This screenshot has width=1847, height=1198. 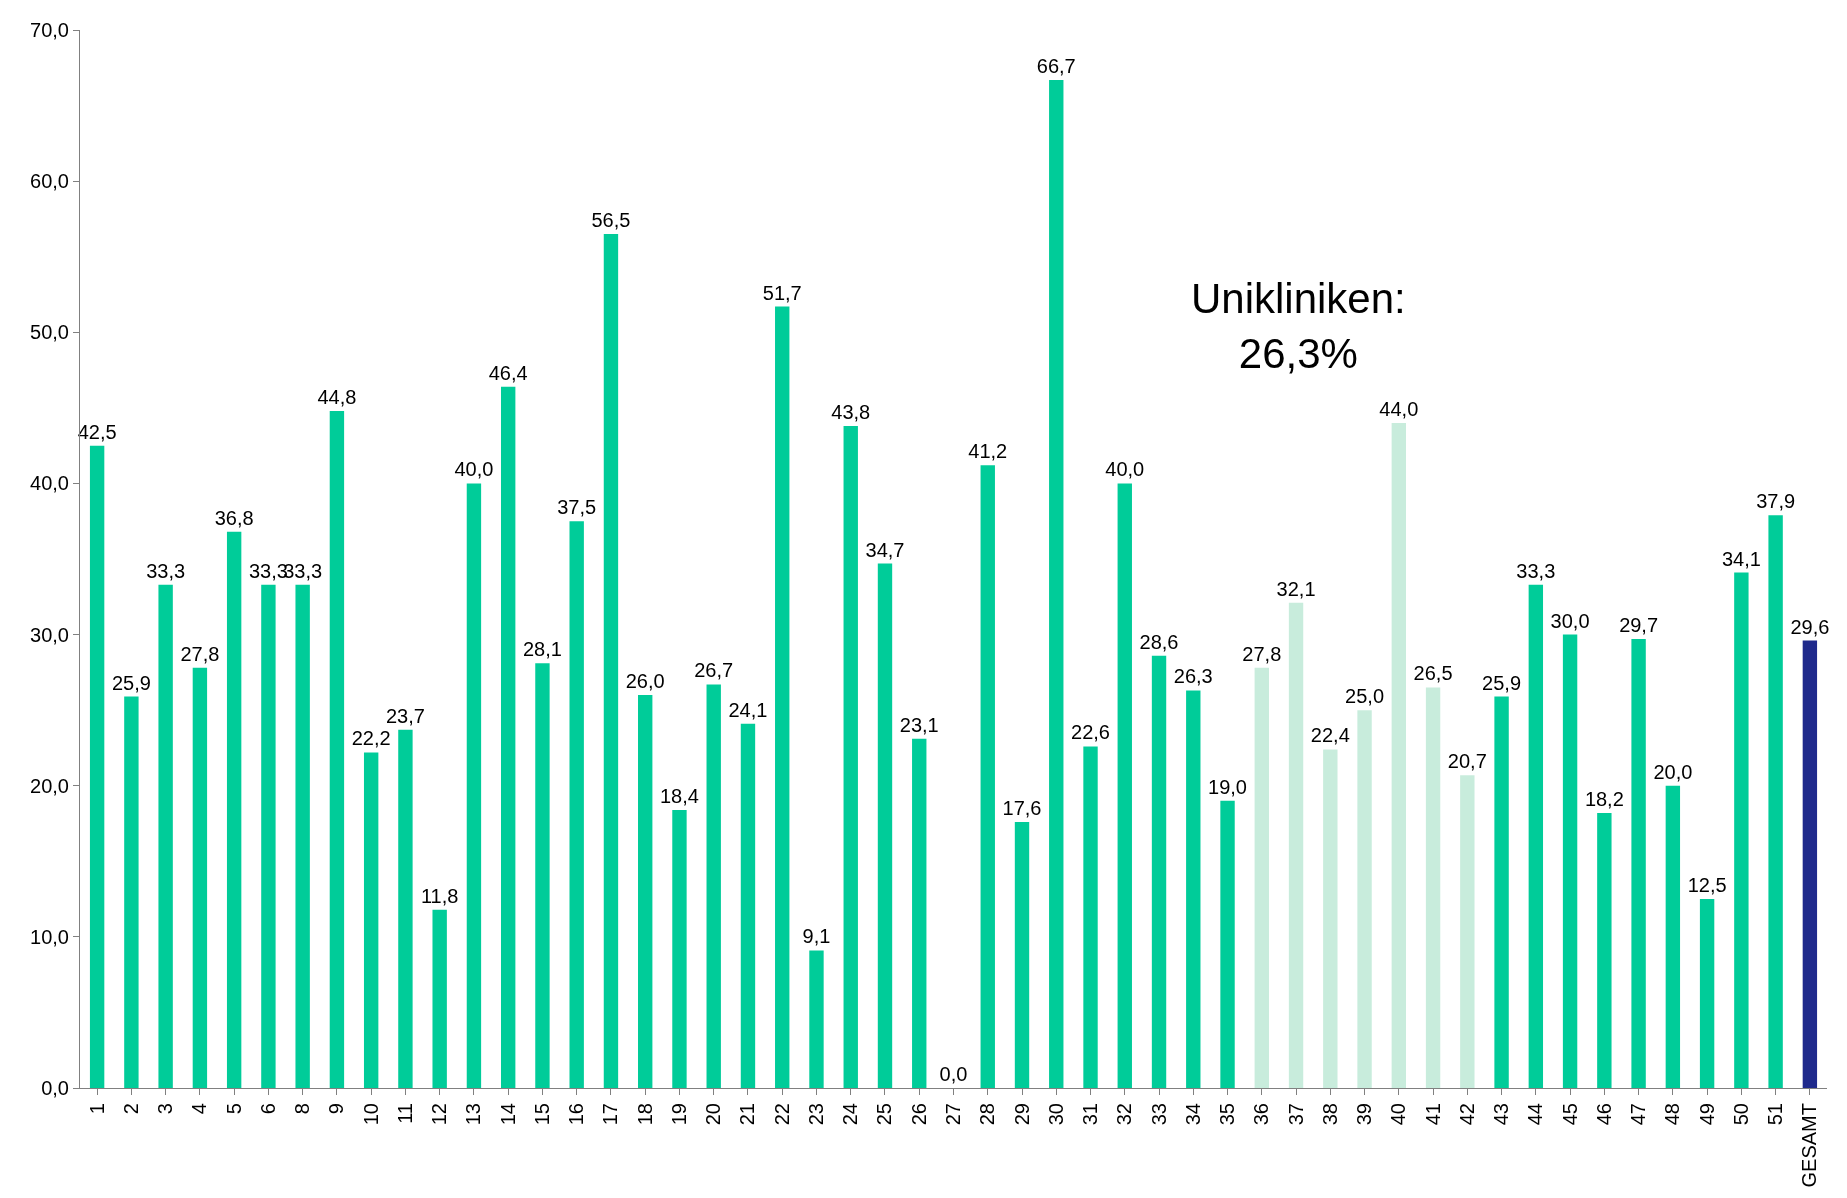 I want to click on data-label: 17,6, so click(x=1022, y=807).